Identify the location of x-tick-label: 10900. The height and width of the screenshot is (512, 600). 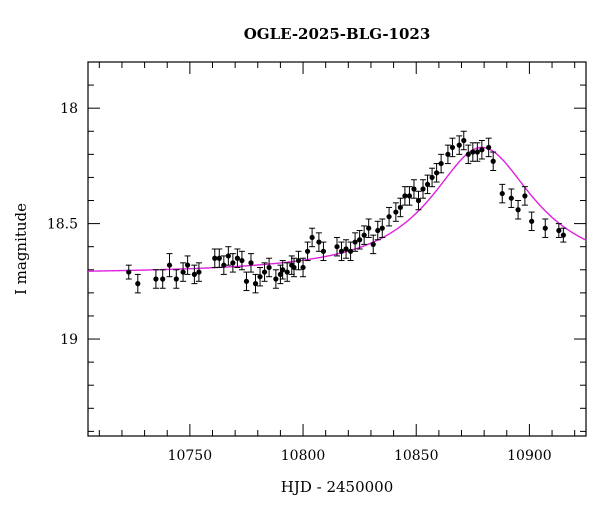
(529, 456).